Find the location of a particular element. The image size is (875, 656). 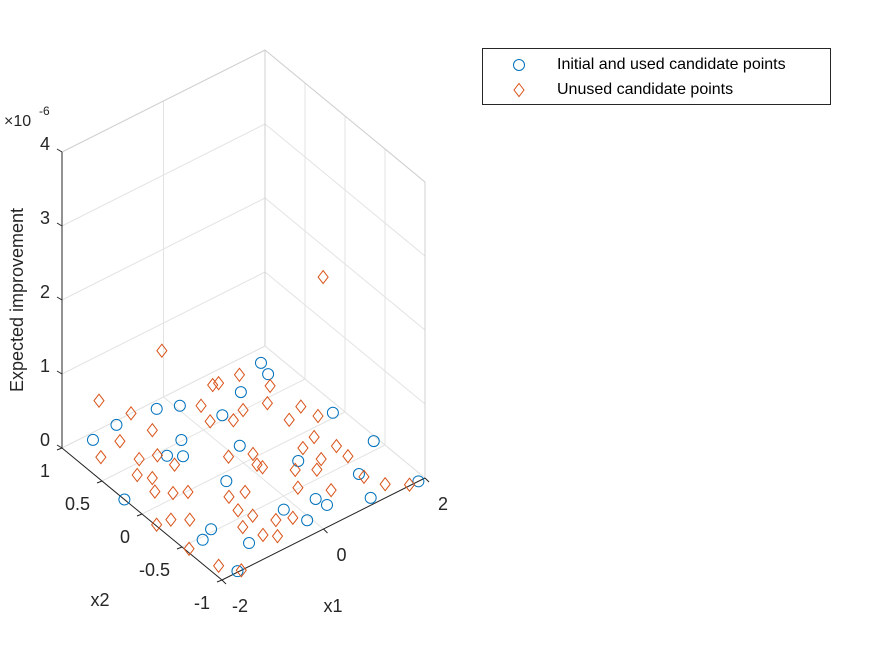

y-tick-label: 0 is located at coordinates (125, 537).